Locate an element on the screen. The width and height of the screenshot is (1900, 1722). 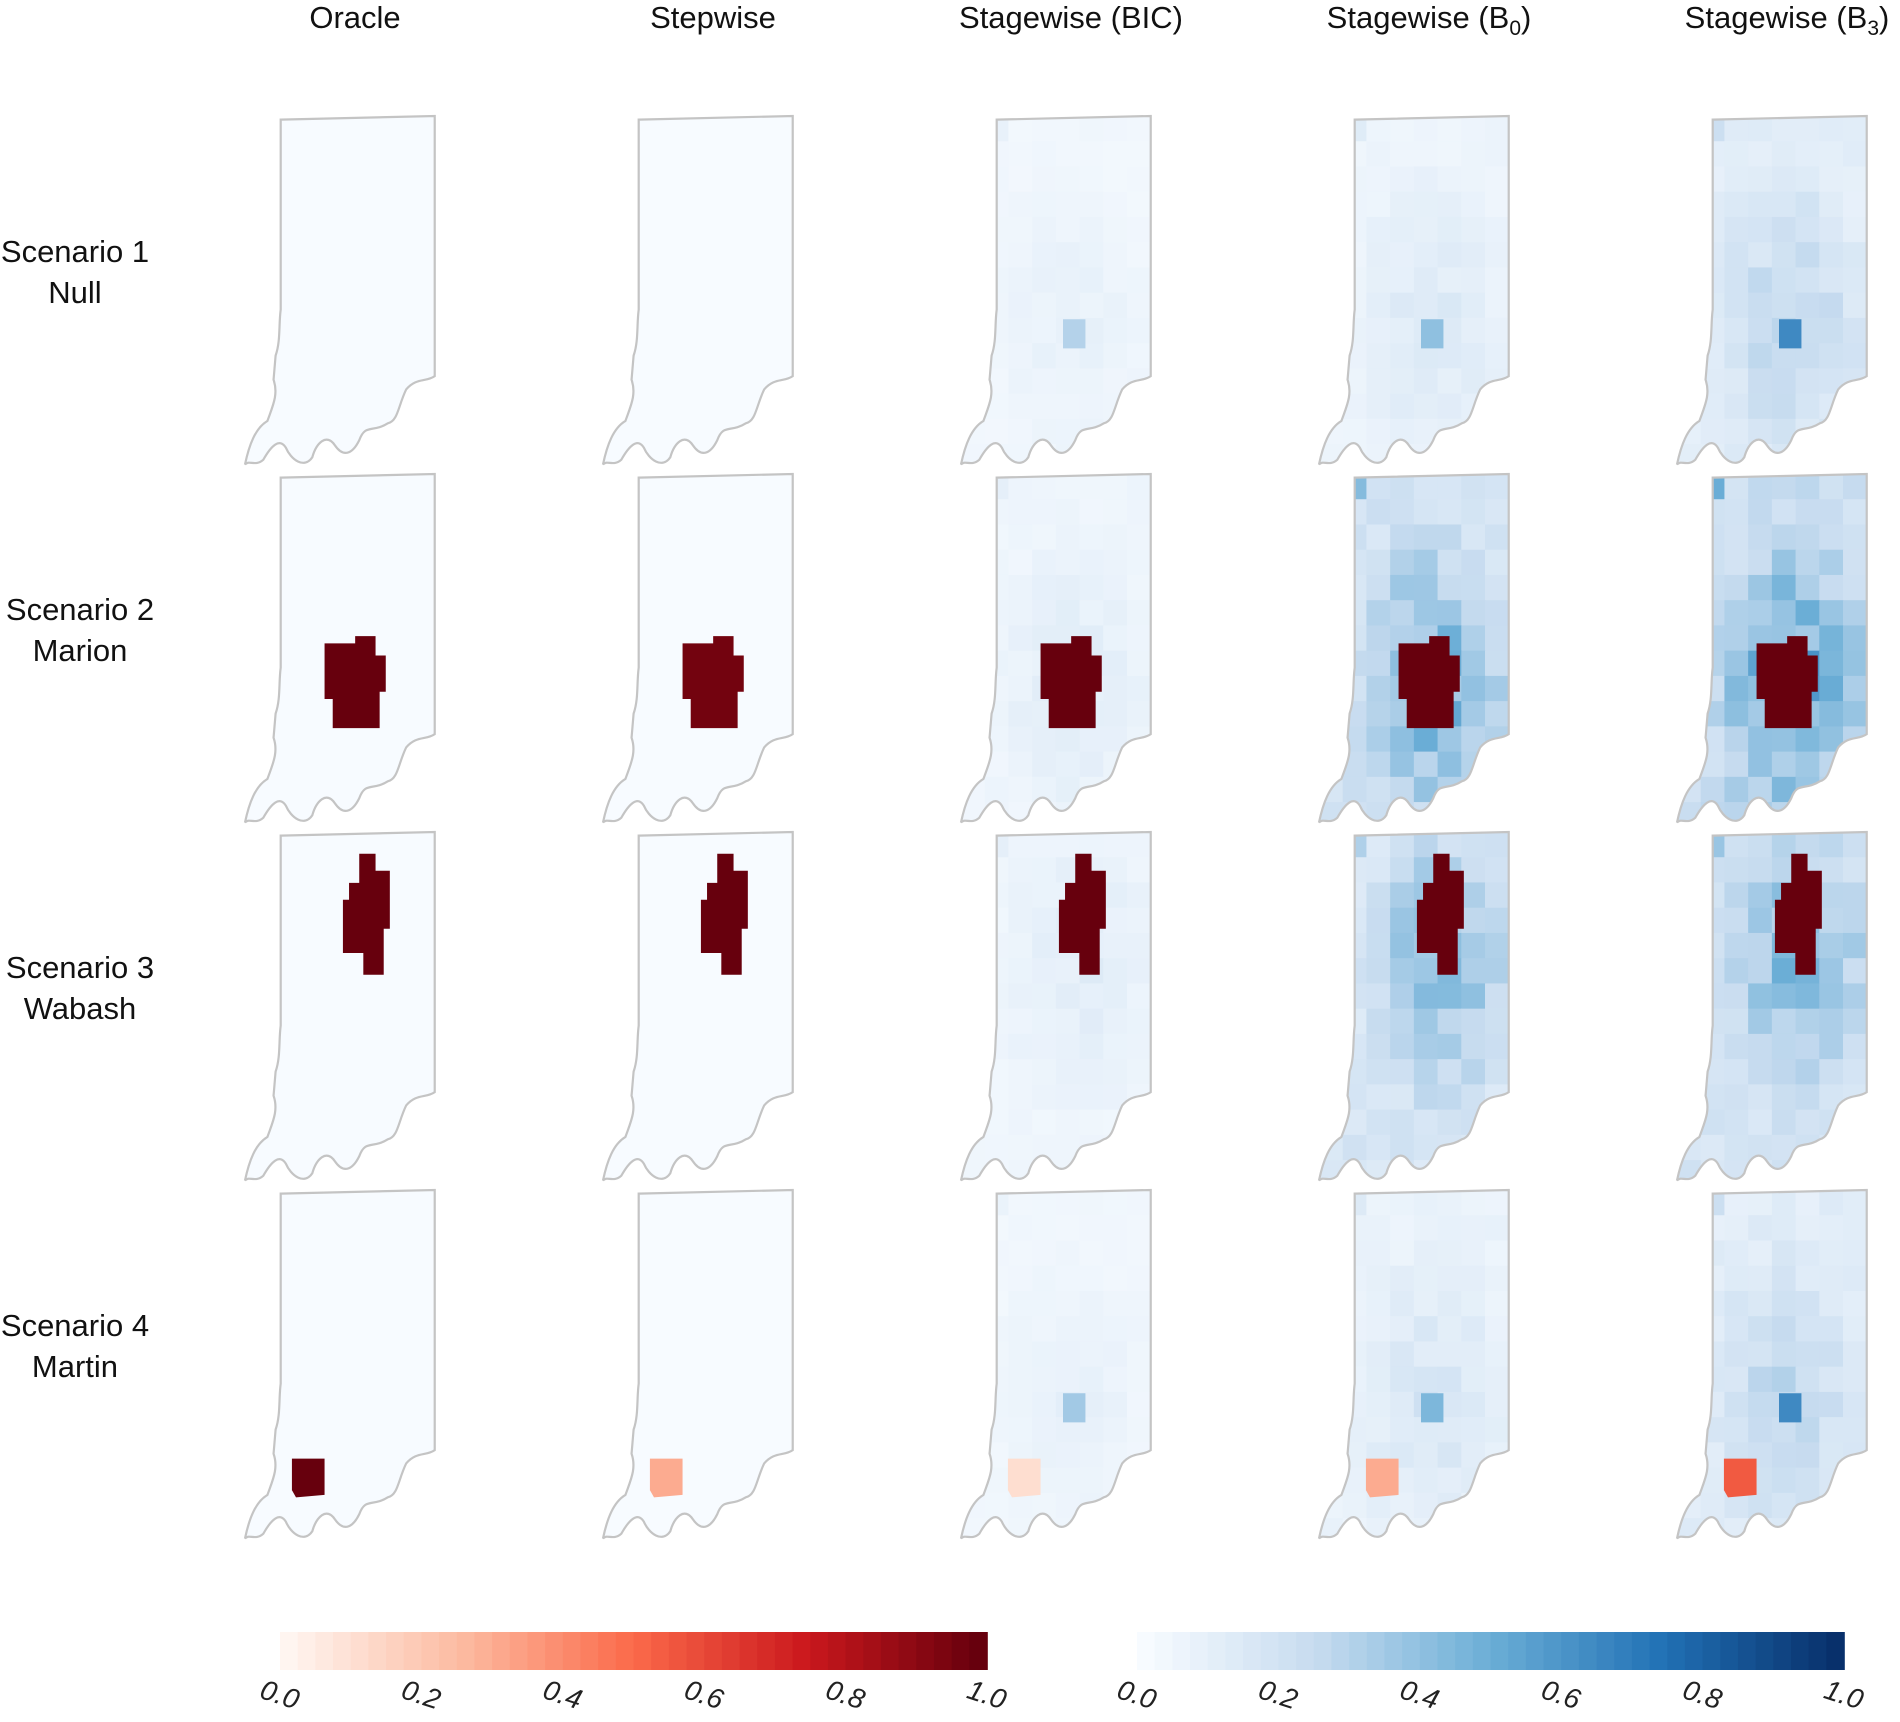
map-panel-r1-c5 is located at coordinates (1774, 291).